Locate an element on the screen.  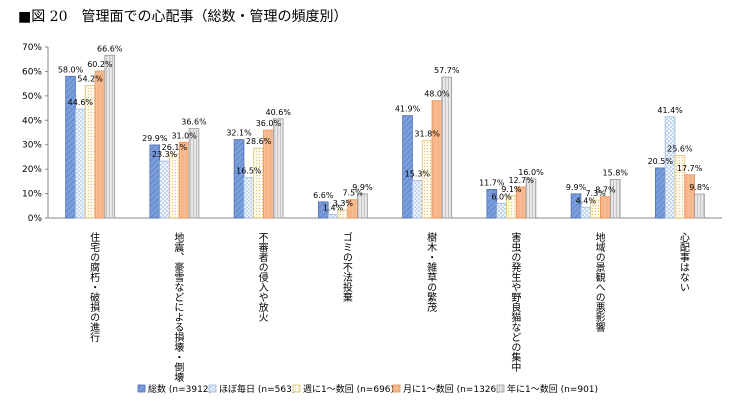
data-label: 44.6% is located at coordinates (81, 102).